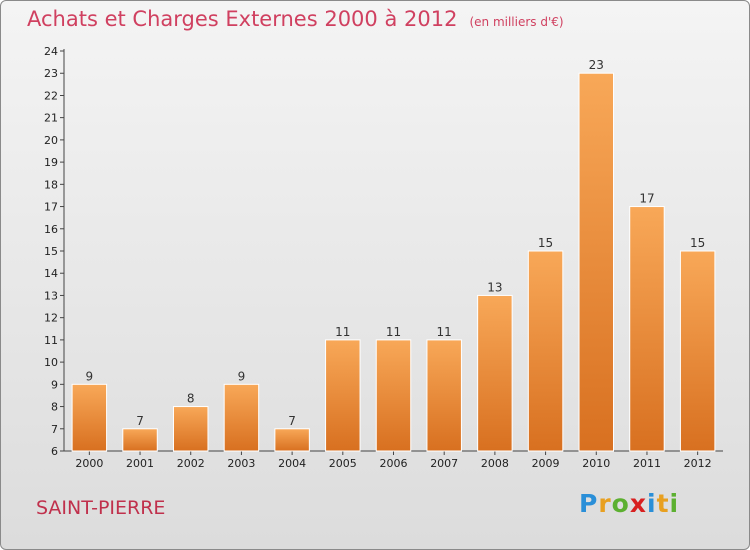  Describe the element at coordinates (647, 463) in the screenshot. I see `x-tick-label: 2011` at that location.